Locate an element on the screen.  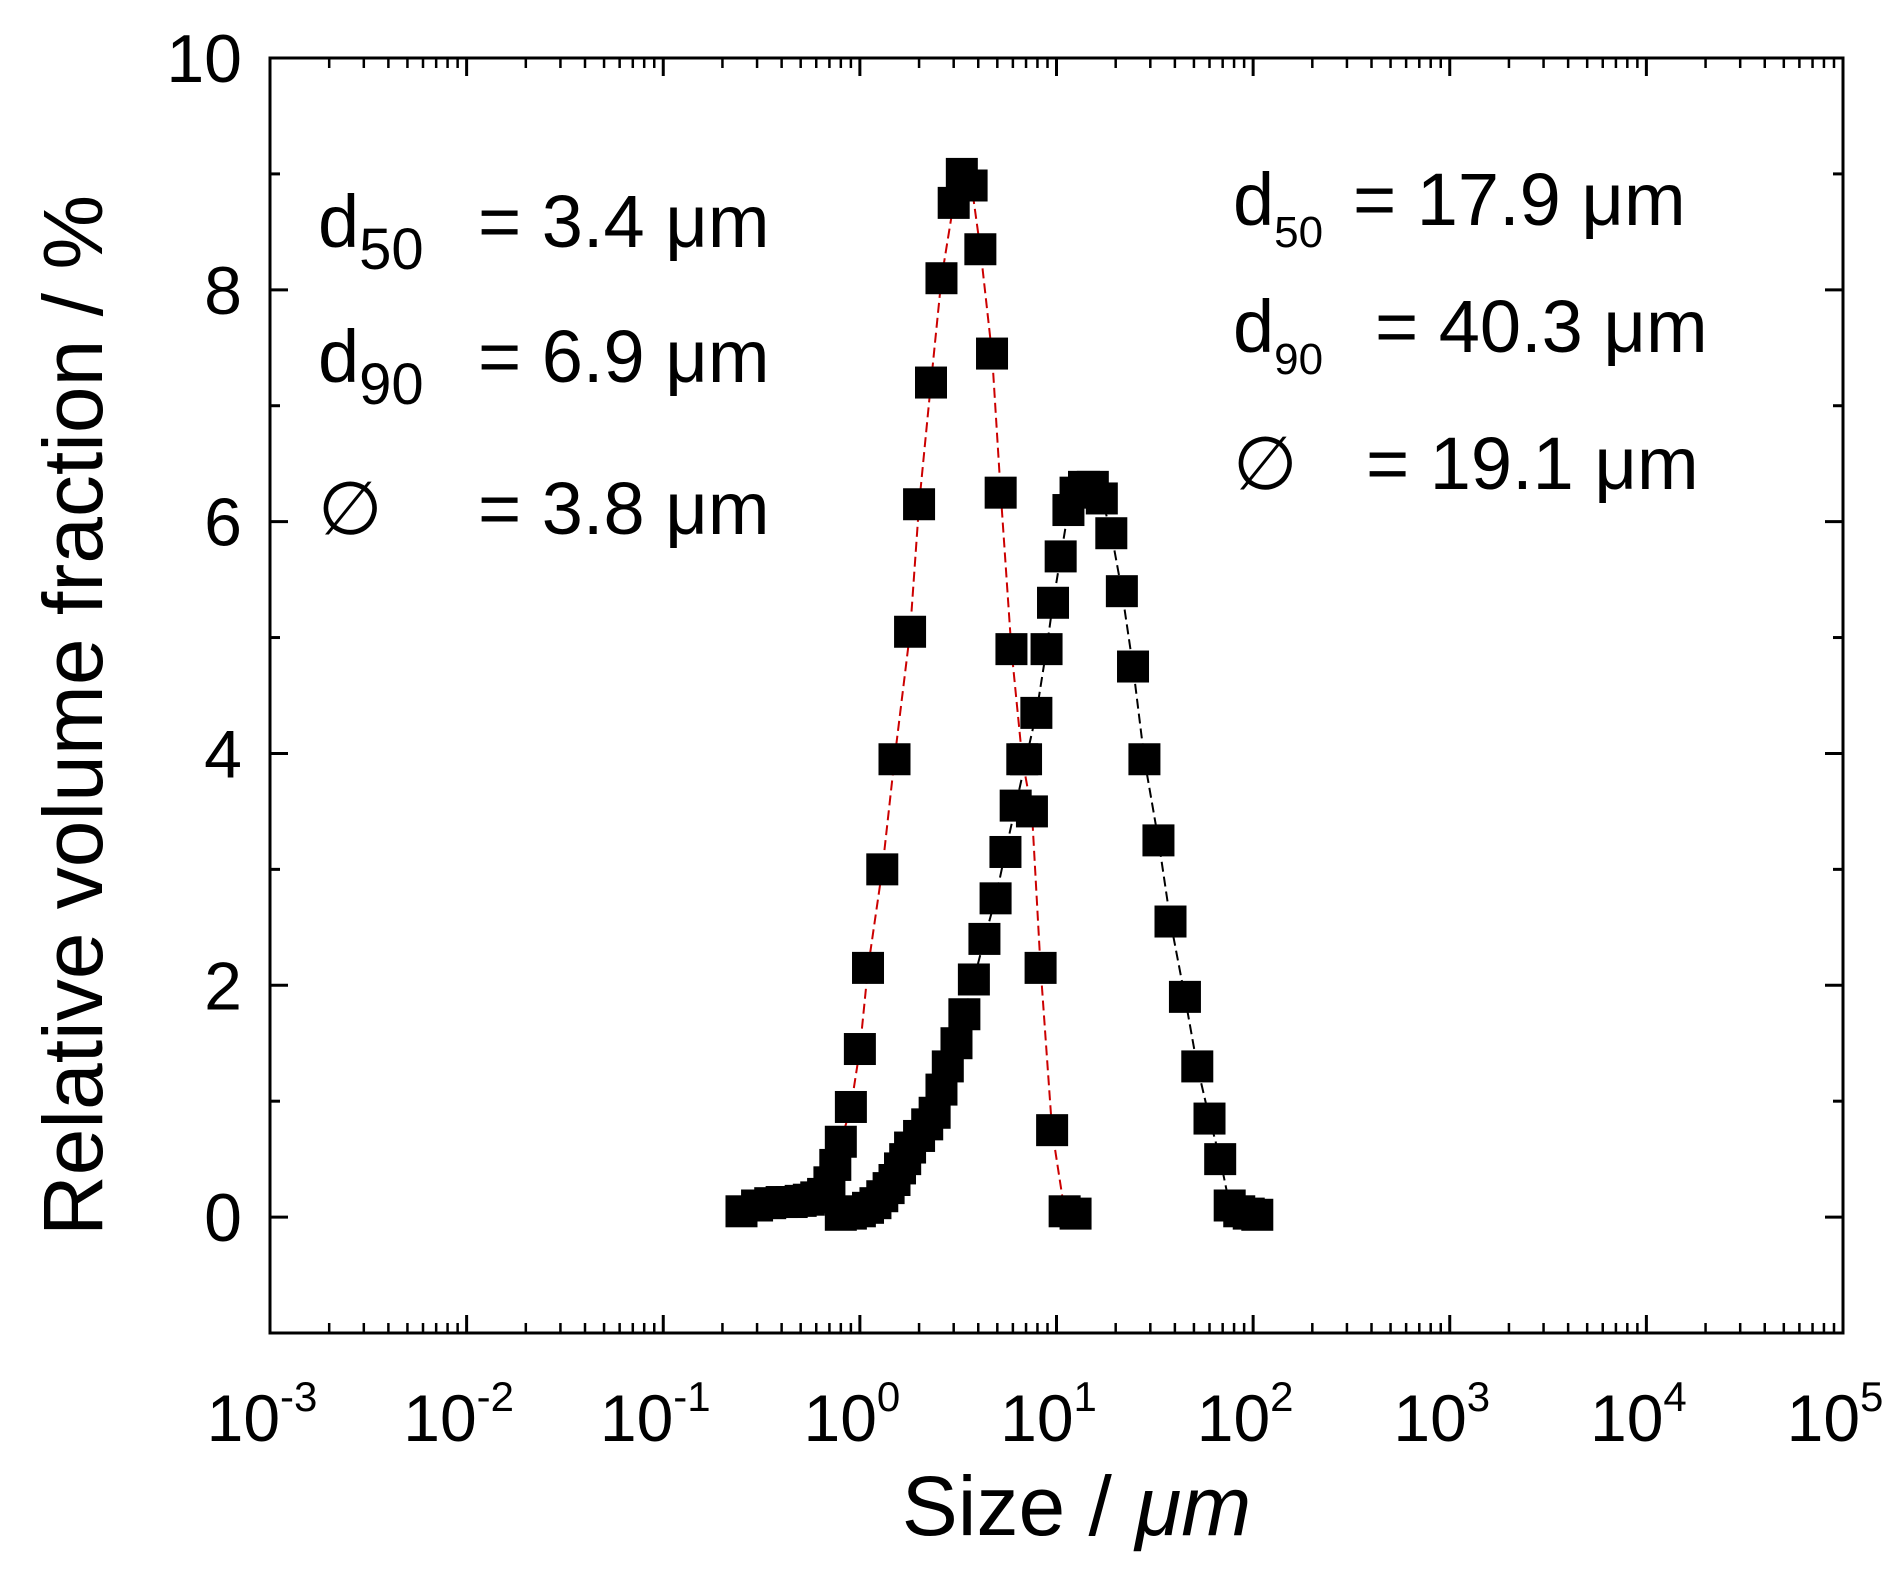
y-tick-label: 8 is located at coordinates (223, 291).